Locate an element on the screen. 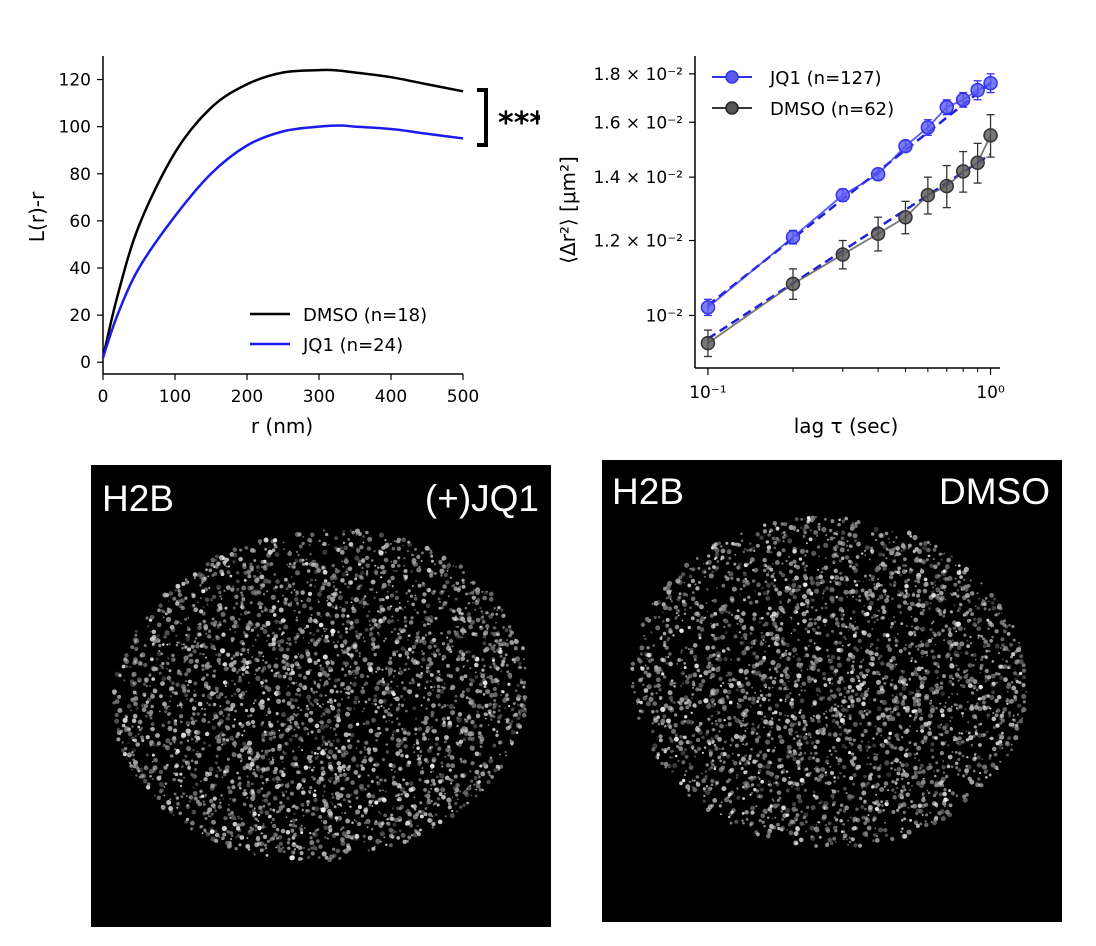 The width and height of the screenshot is (1096, 946). y-tick-label: 1.8 × 10⁻² is located at coordinates (638, 75).